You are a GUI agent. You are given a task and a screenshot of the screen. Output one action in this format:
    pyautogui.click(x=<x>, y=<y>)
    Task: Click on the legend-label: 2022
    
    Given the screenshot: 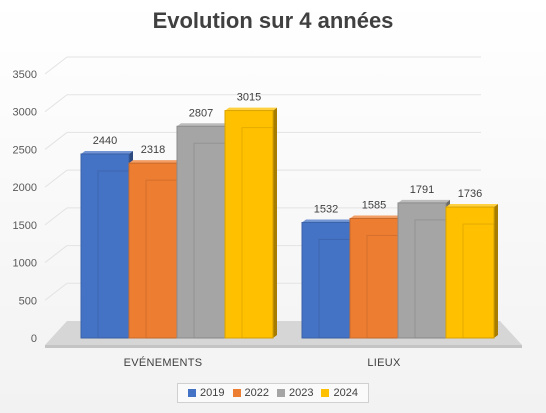 What is the action you would take?
    pyautogui.click(x=256, y=393)
    